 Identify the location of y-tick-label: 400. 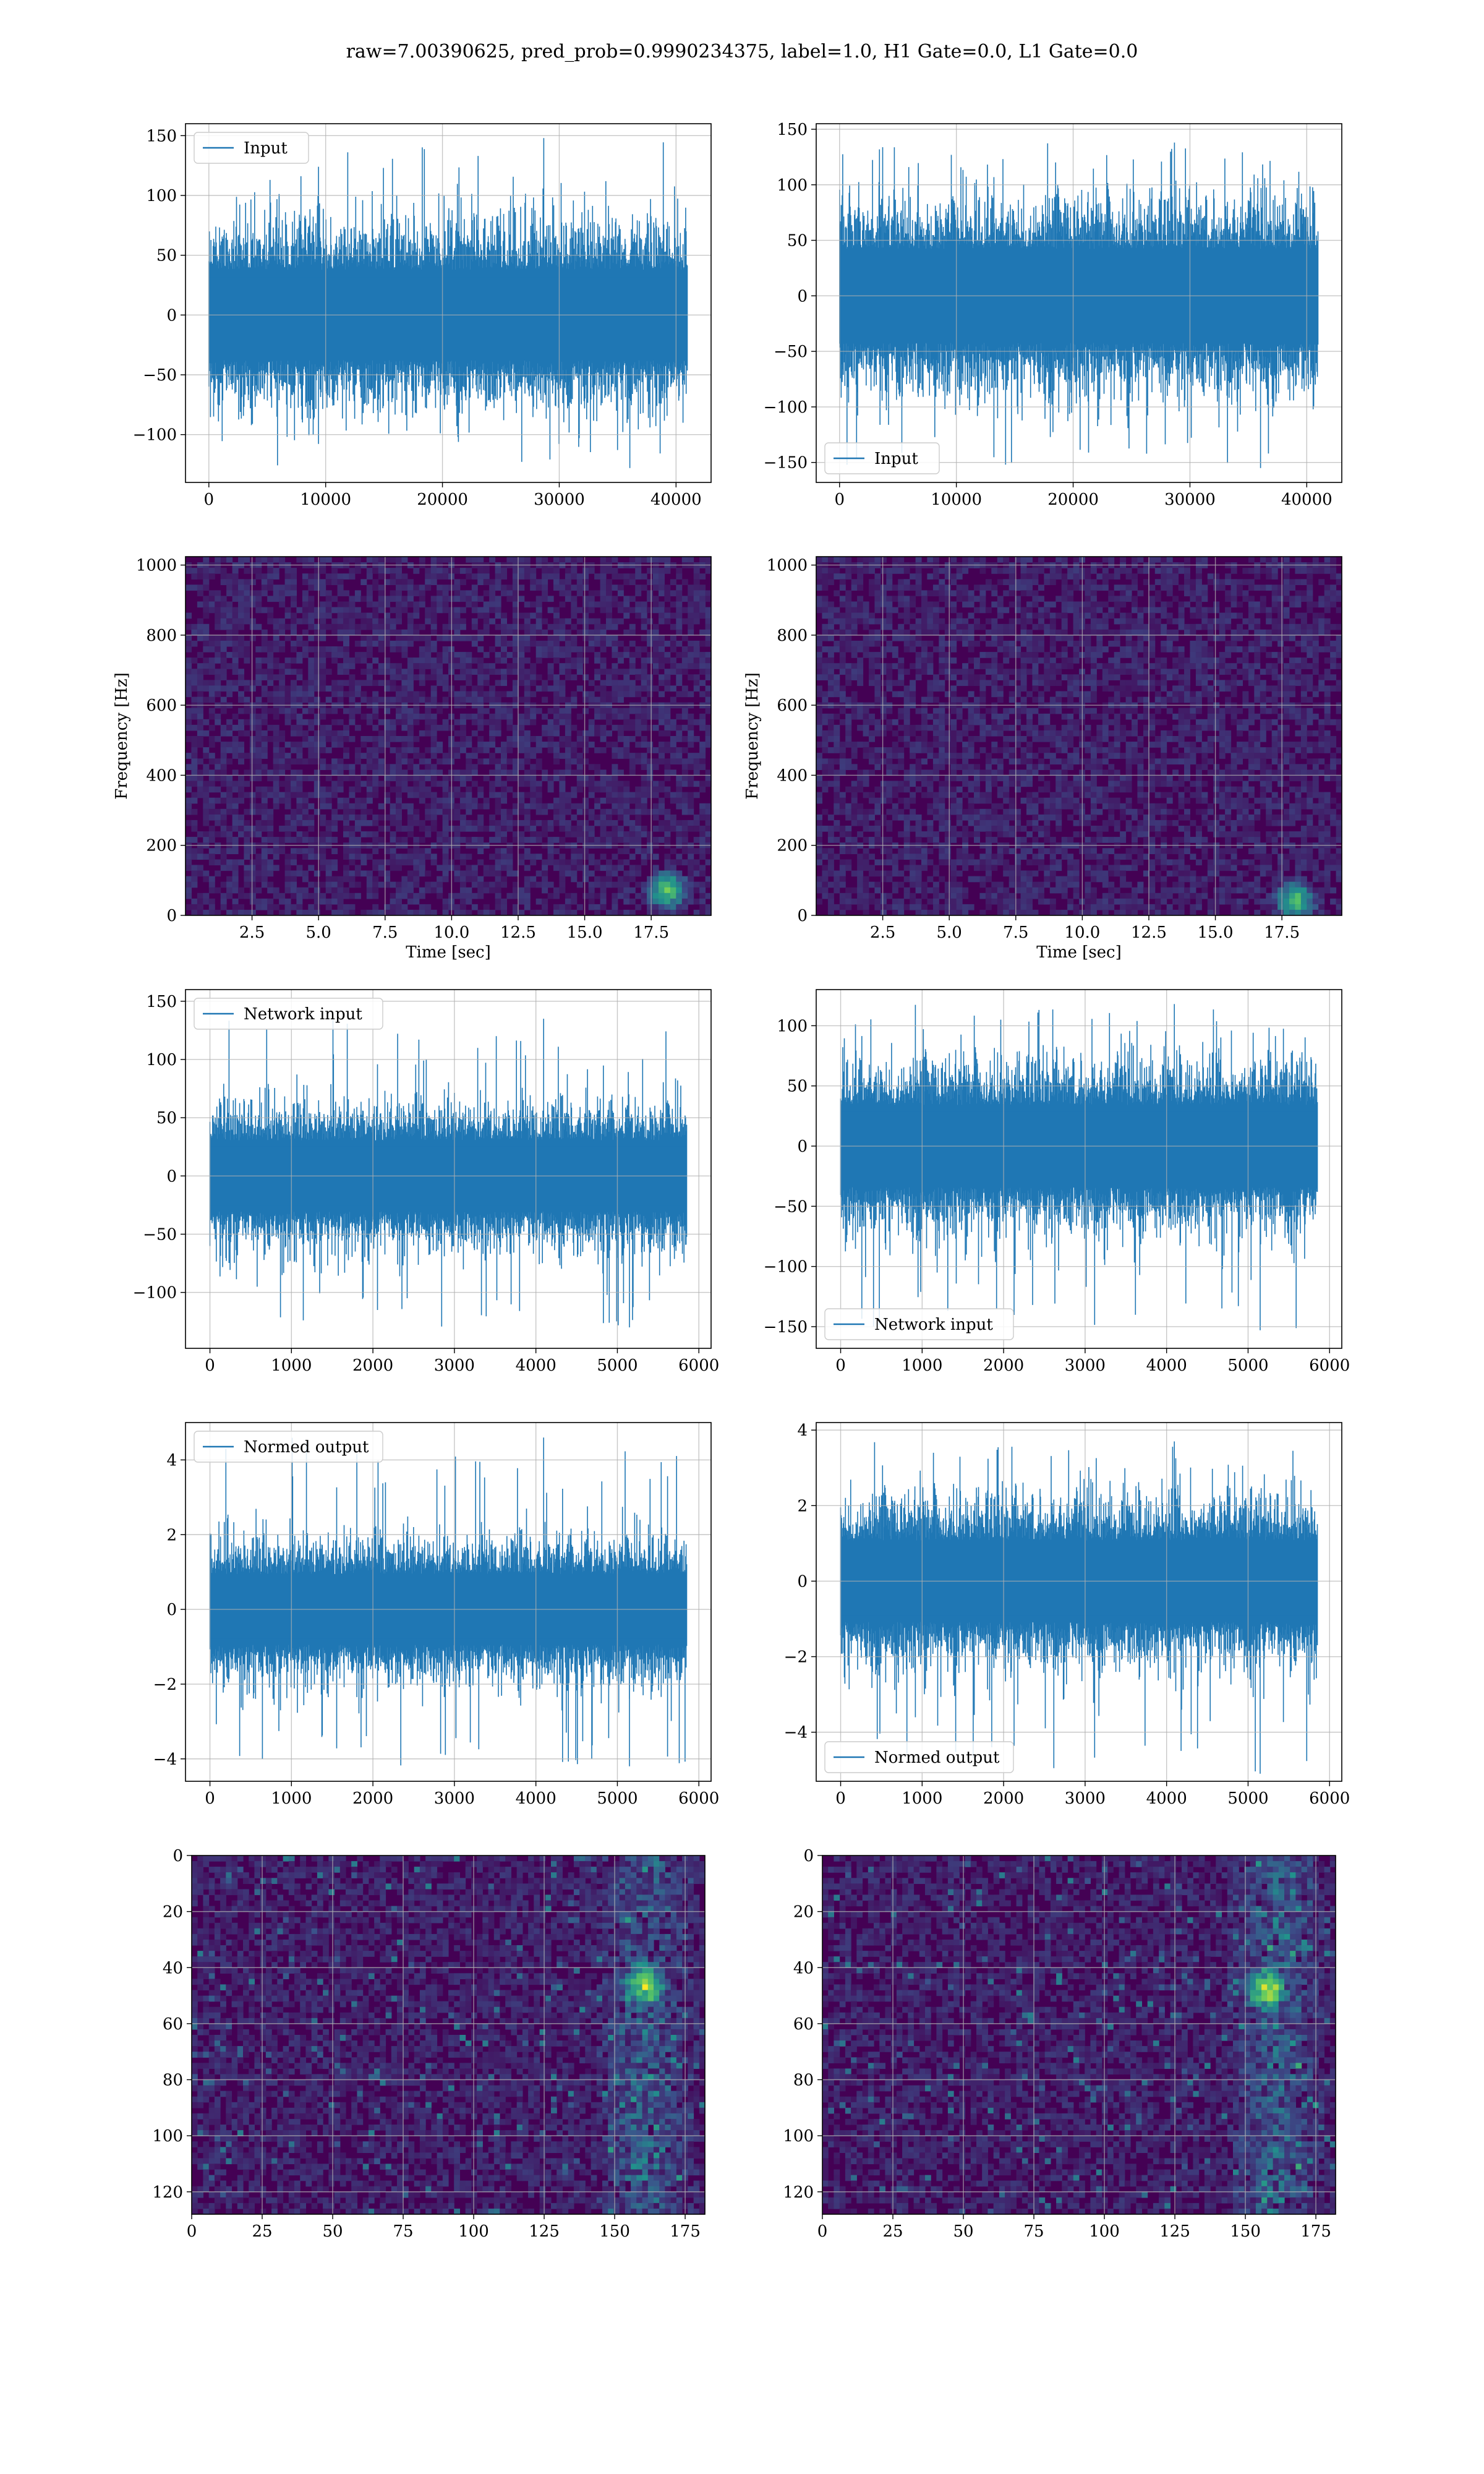
(161, 775).